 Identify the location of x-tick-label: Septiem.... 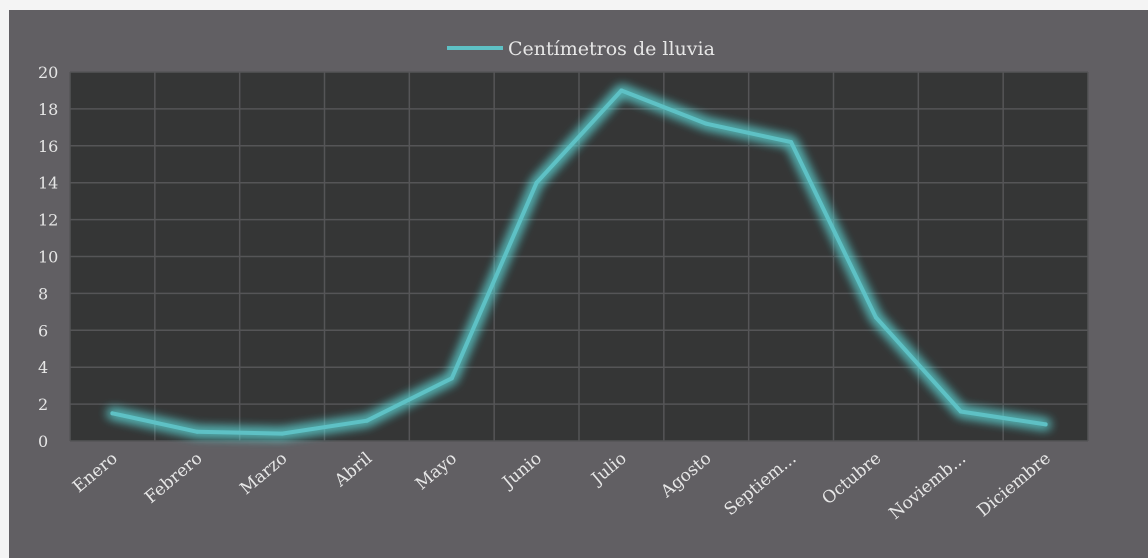
(761, 484).